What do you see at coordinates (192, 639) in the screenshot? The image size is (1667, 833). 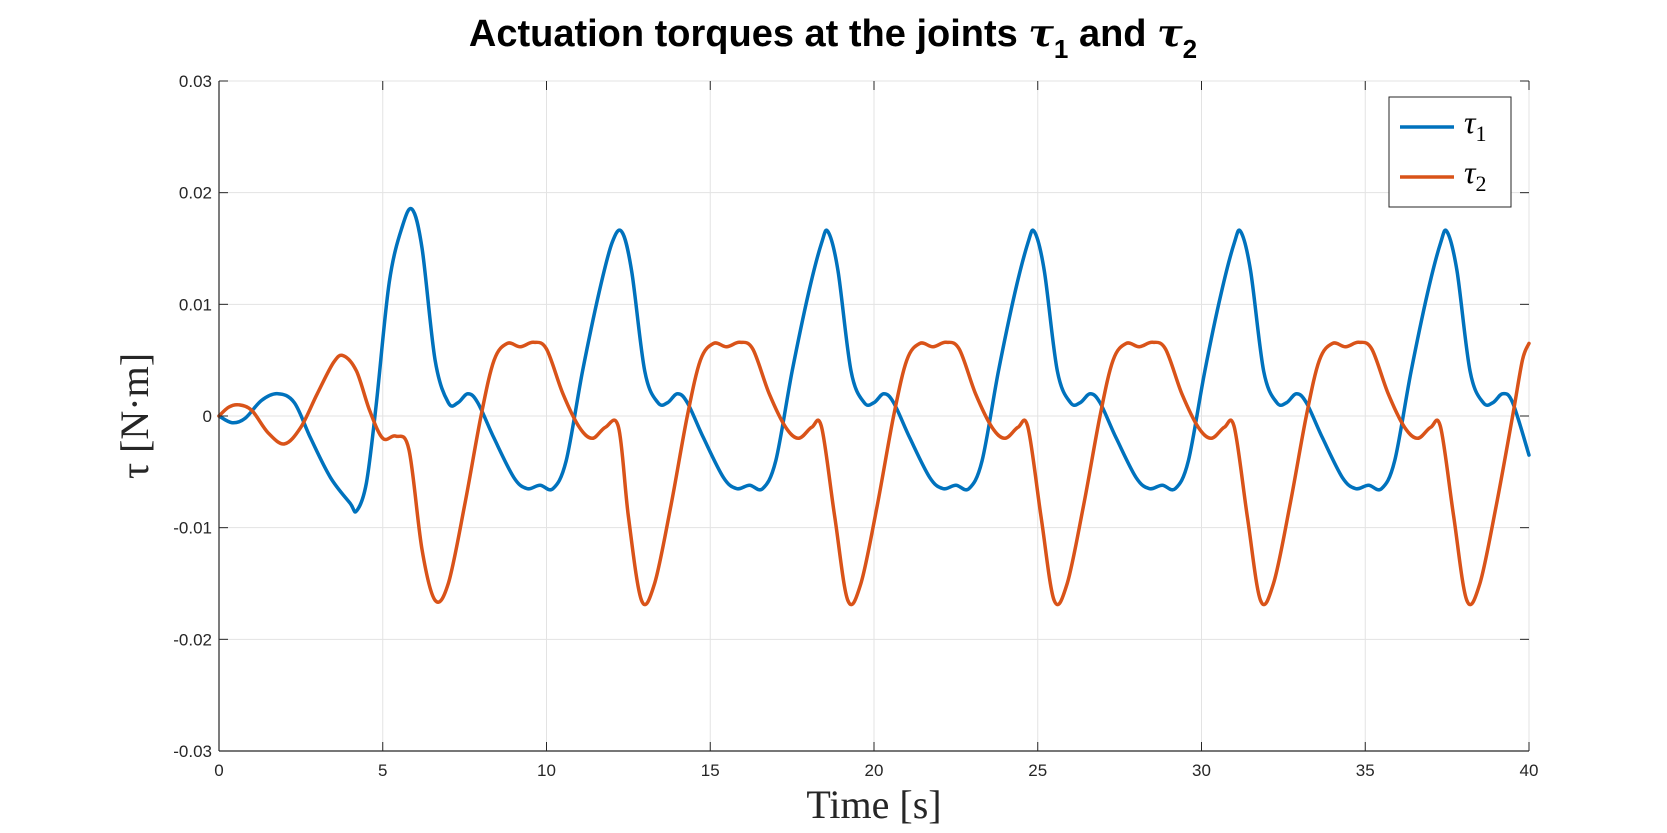 I see `y-tick-label: -0.02` at bounding box center [192, 639].